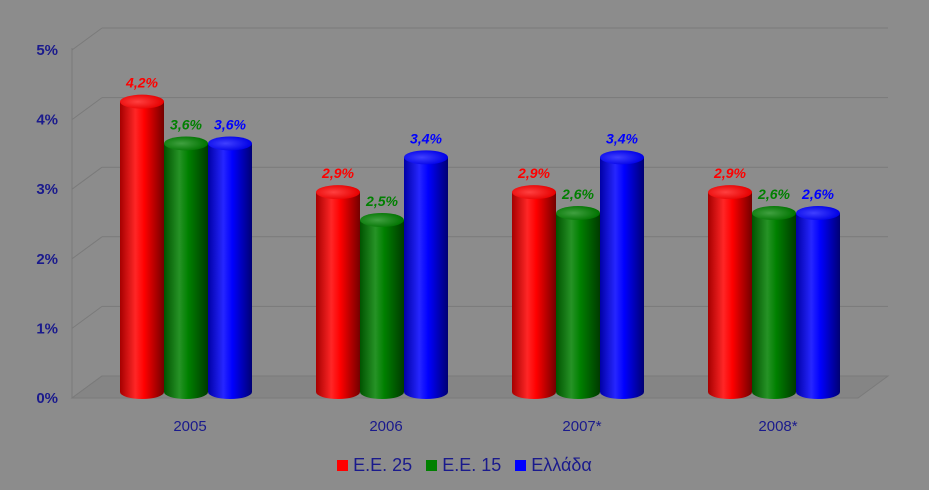 This screenshot has width=929, height=490. I want to click on y-tick-label: 1%, so click(47, 328).